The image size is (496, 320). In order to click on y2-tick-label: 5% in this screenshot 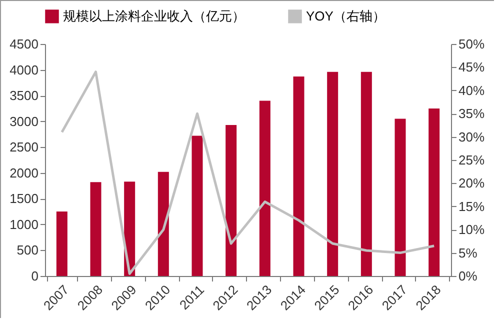, I will do `click(468, 252)`.